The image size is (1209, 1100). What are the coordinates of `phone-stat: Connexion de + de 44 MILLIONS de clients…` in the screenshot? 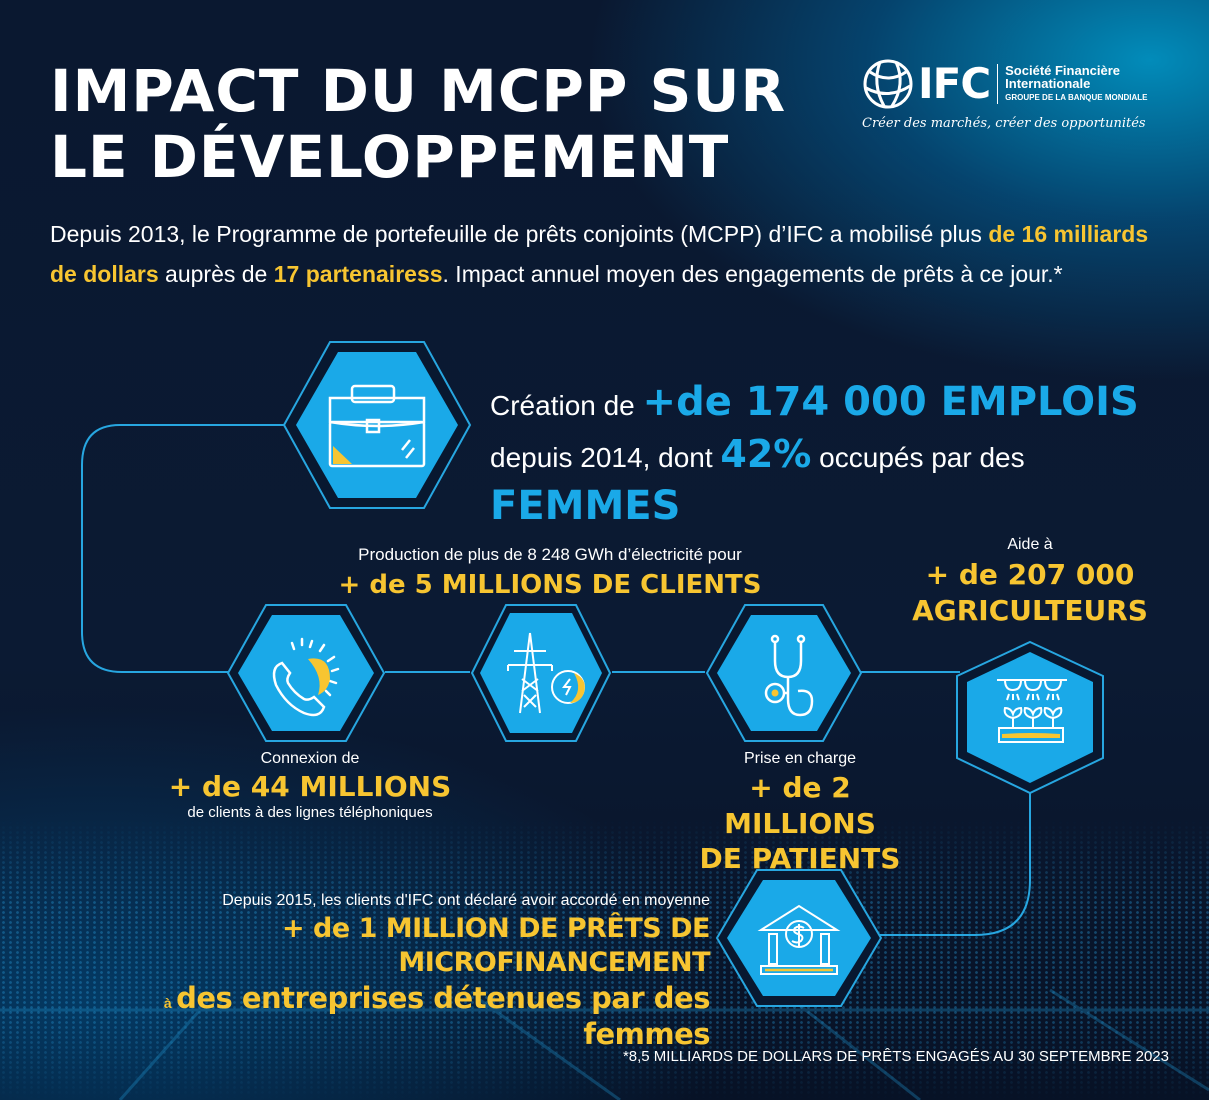 It's located at (310, 784).